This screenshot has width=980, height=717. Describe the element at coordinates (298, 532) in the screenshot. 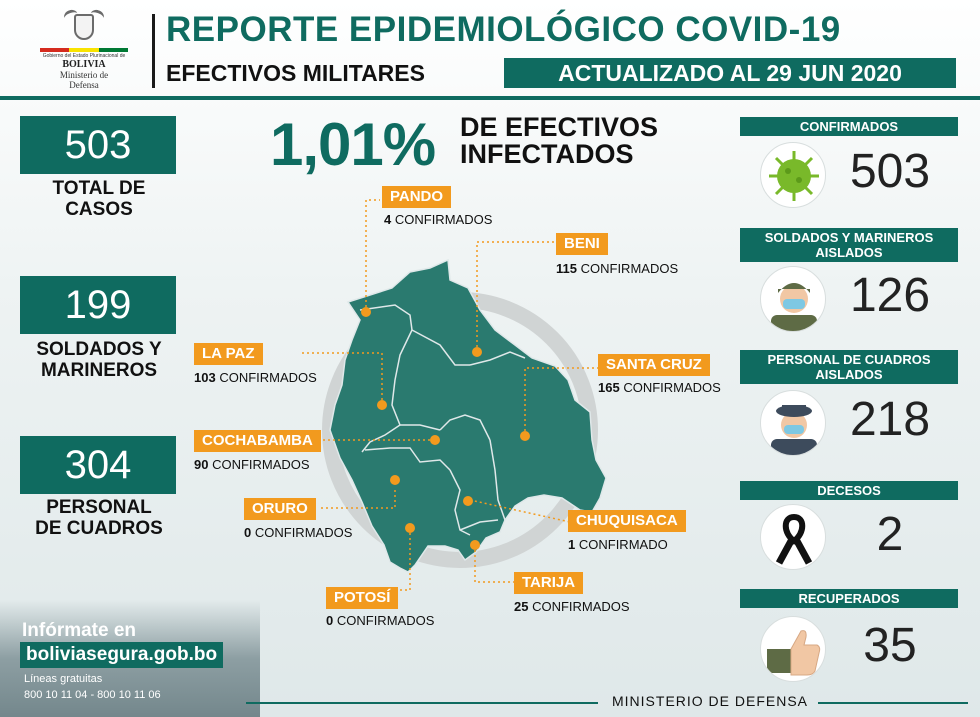

I see `dept-count-oruro: 0 CONFIRMADOS` at that location.